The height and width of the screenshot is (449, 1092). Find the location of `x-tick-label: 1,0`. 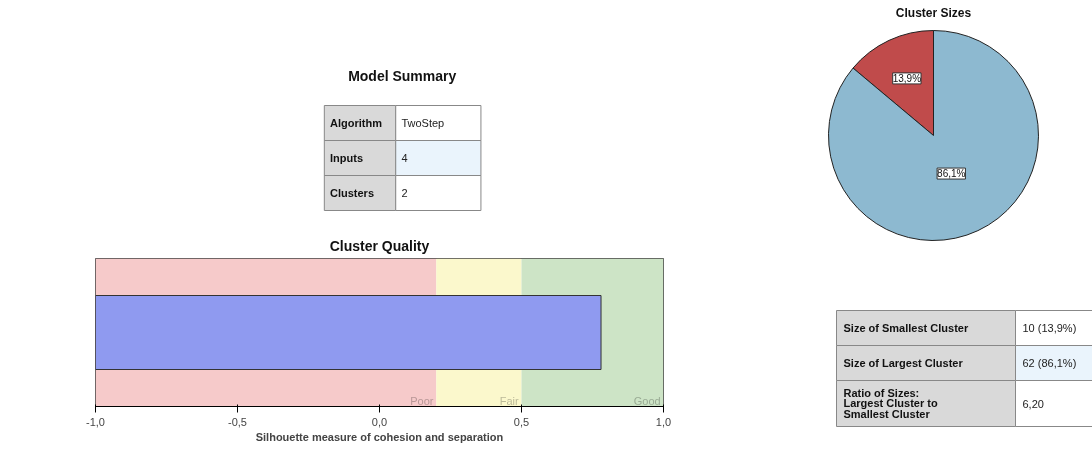

x-tick-label: 1,0 is located at coordinates (663, 421).